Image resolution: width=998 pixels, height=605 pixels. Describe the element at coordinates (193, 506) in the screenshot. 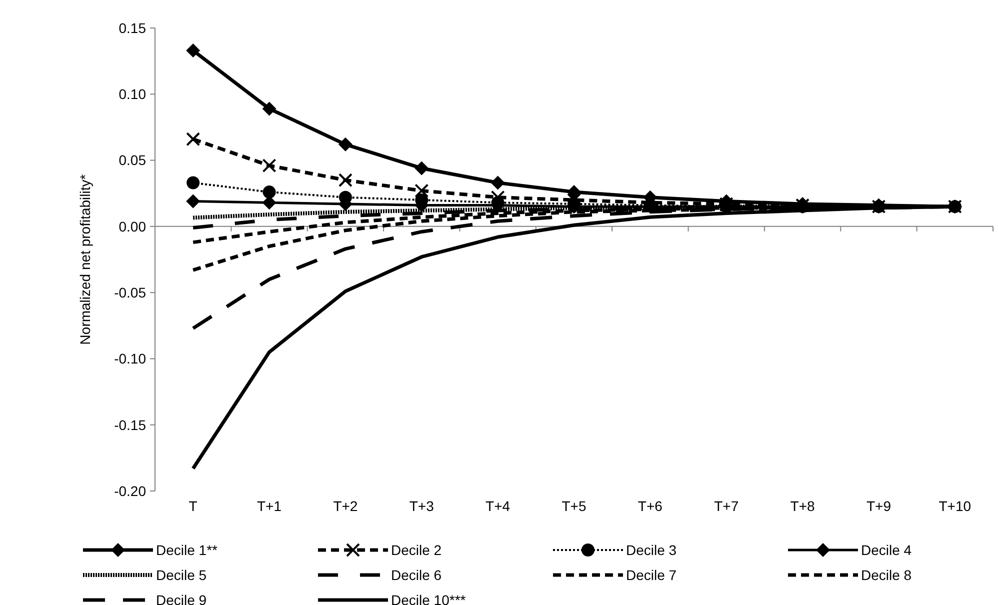

I see `x-tick-label: T` at that location.